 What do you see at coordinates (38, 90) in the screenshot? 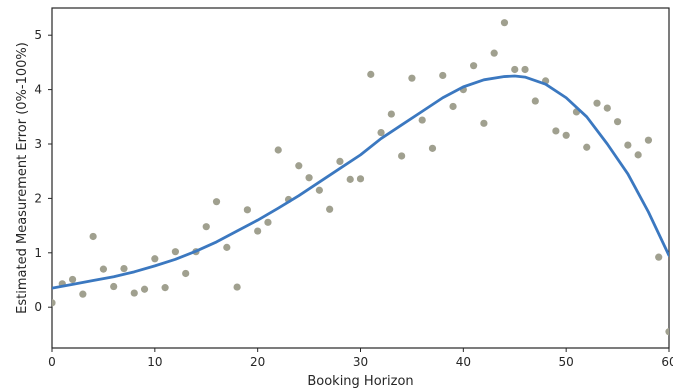
I see `y-tick-label: 4` at bounding box center [38, 90].